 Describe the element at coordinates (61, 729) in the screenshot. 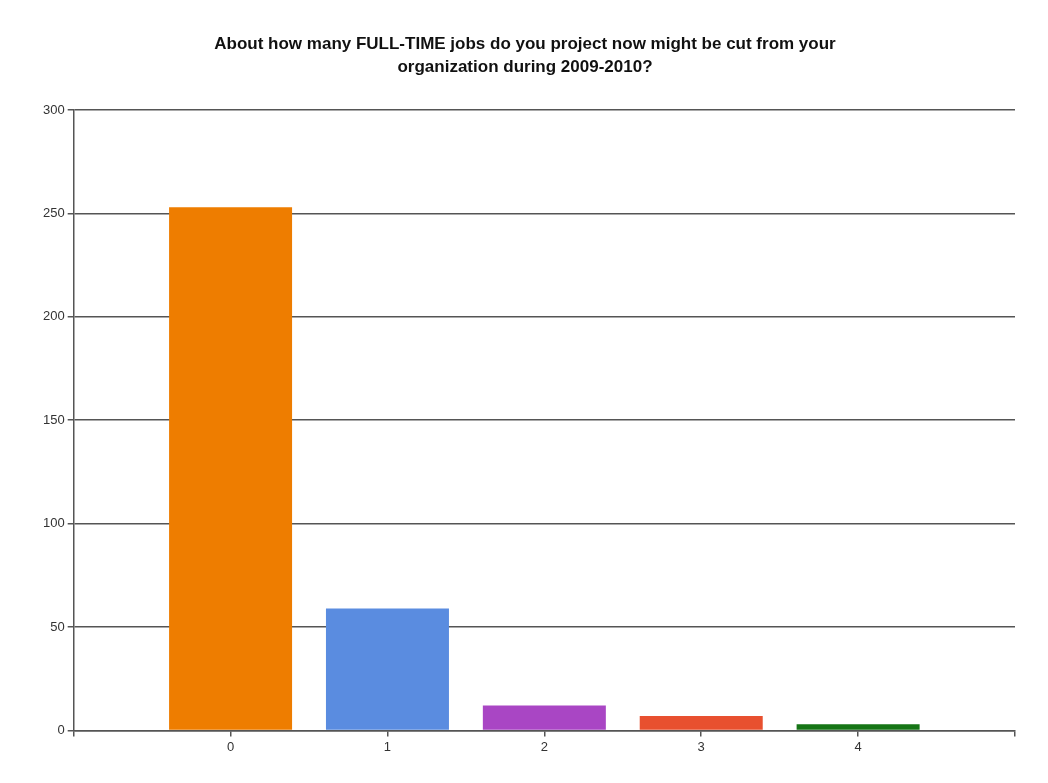

I see `y-tick-label: 0` at that location.